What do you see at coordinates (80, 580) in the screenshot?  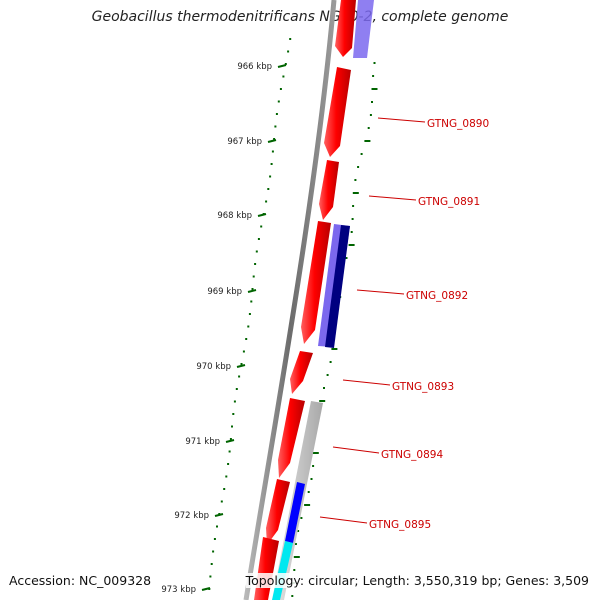 I see `accession-label: Accession: NC_009328` at bounding box center [80, 580].